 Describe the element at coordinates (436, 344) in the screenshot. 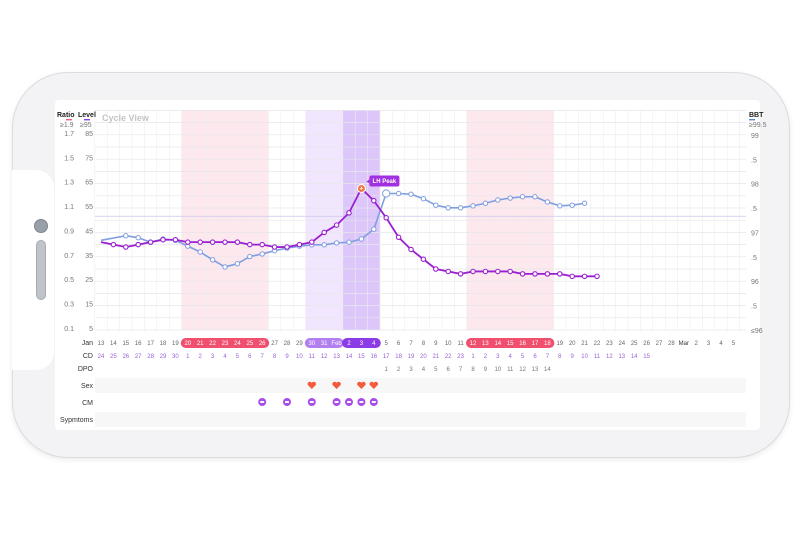

I see `date-cell: 9` at that location.